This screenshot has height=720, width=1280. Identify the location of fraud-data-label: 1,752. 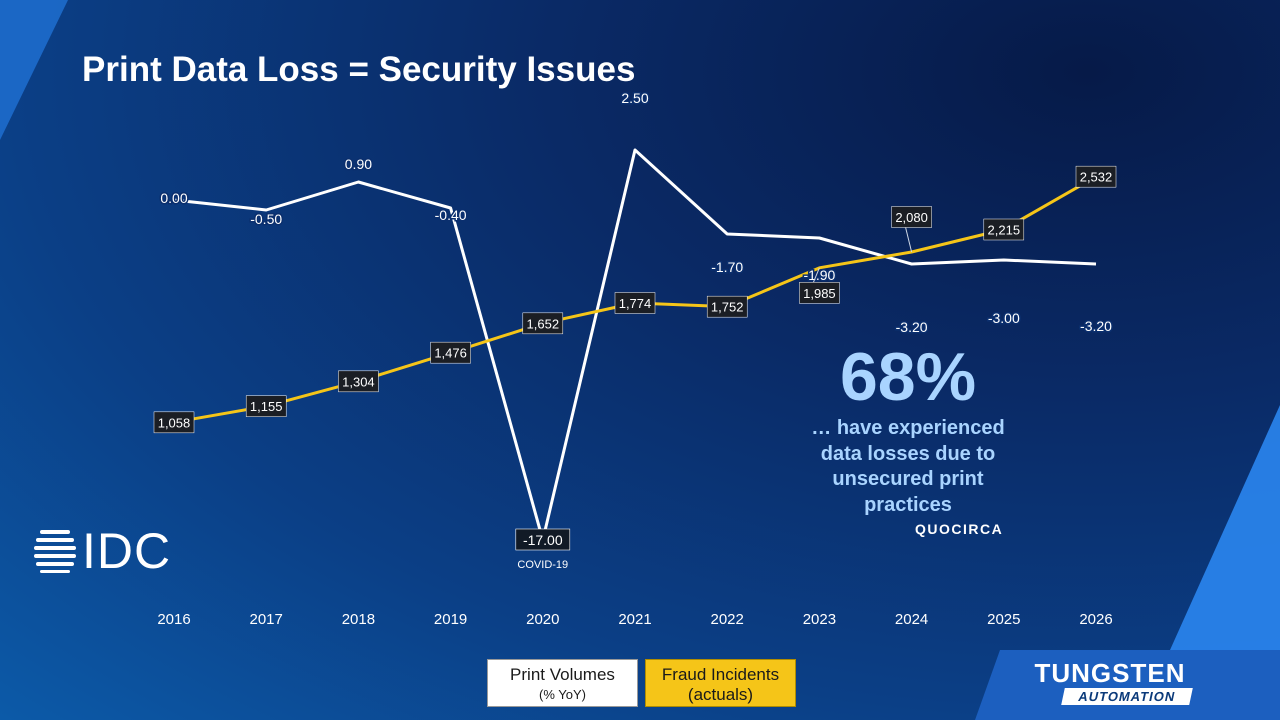
(727, 307).